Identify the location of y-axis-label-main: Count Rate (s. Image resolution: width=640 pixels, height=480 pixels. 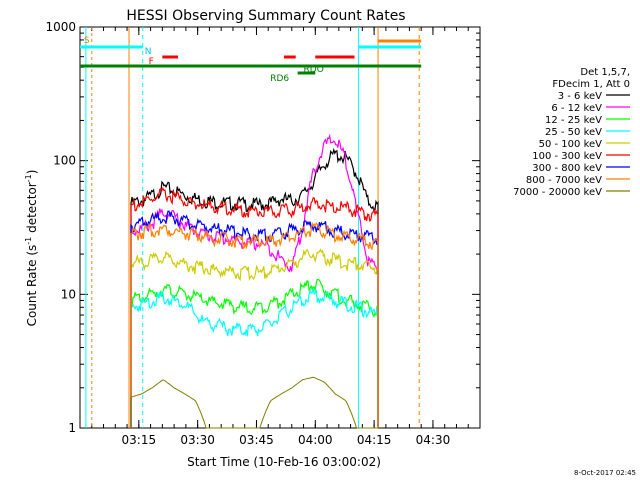
(32, 286).